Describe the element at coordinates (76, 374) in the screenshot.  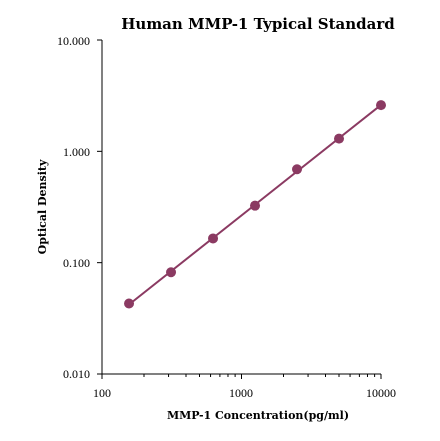
I see `y-tick-label: 0.010` at that location.